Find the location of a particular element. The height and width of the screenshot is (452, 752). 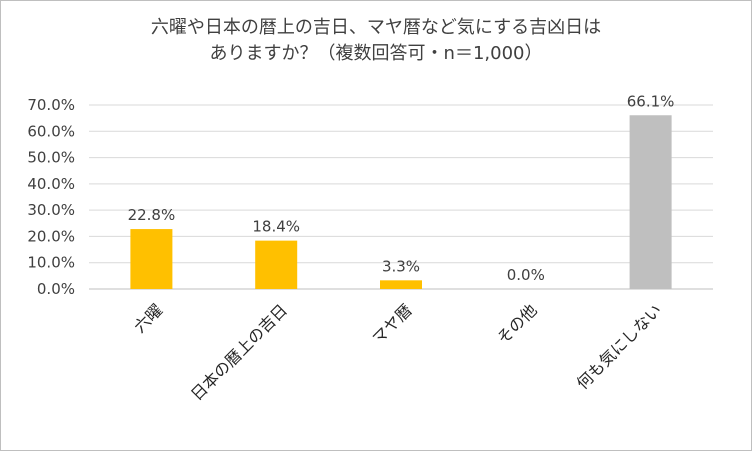

data-label: 22.8% is located at coordinates (152, 215).